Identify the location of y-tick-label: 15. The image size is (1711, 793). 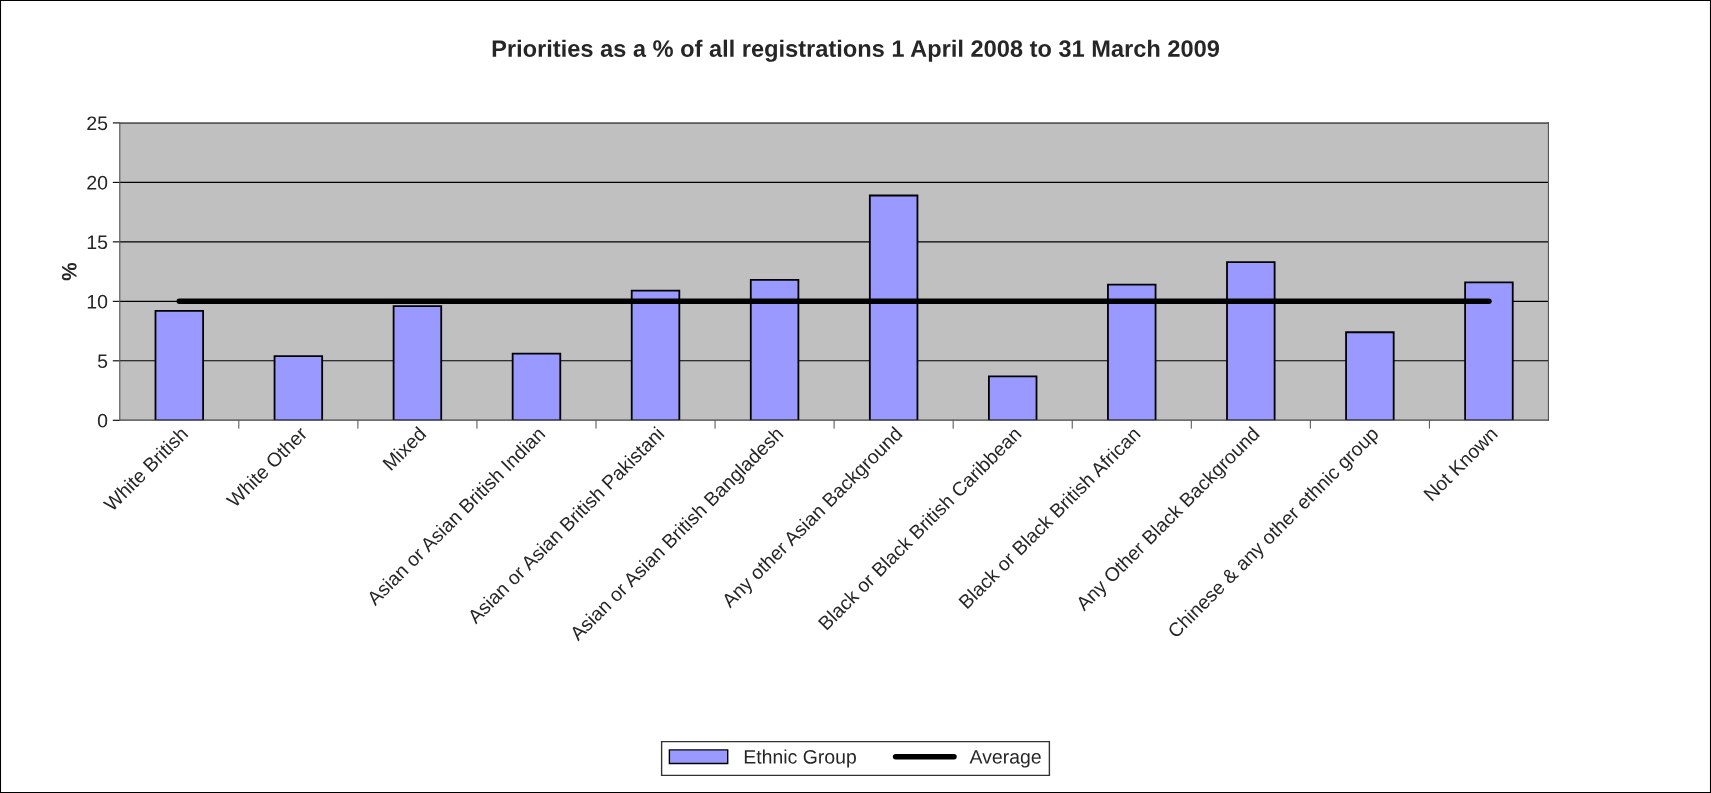
(97, 242).